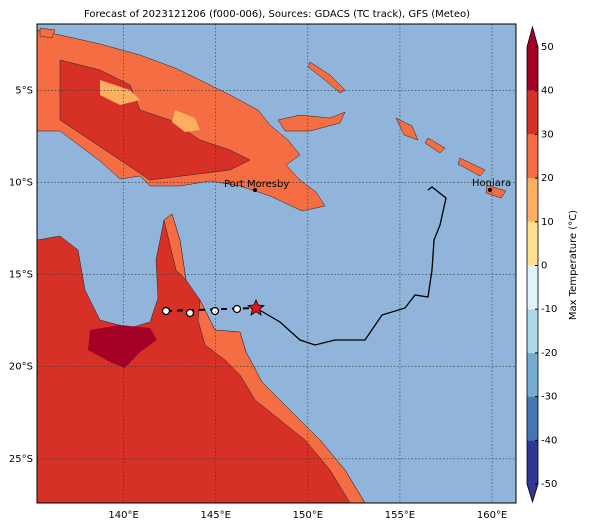 This screenshot has width=591, height=528. Describe the element at coordinates (21, 367) in the screenshot. I see `lat-tick-label: 20°S` at that location.